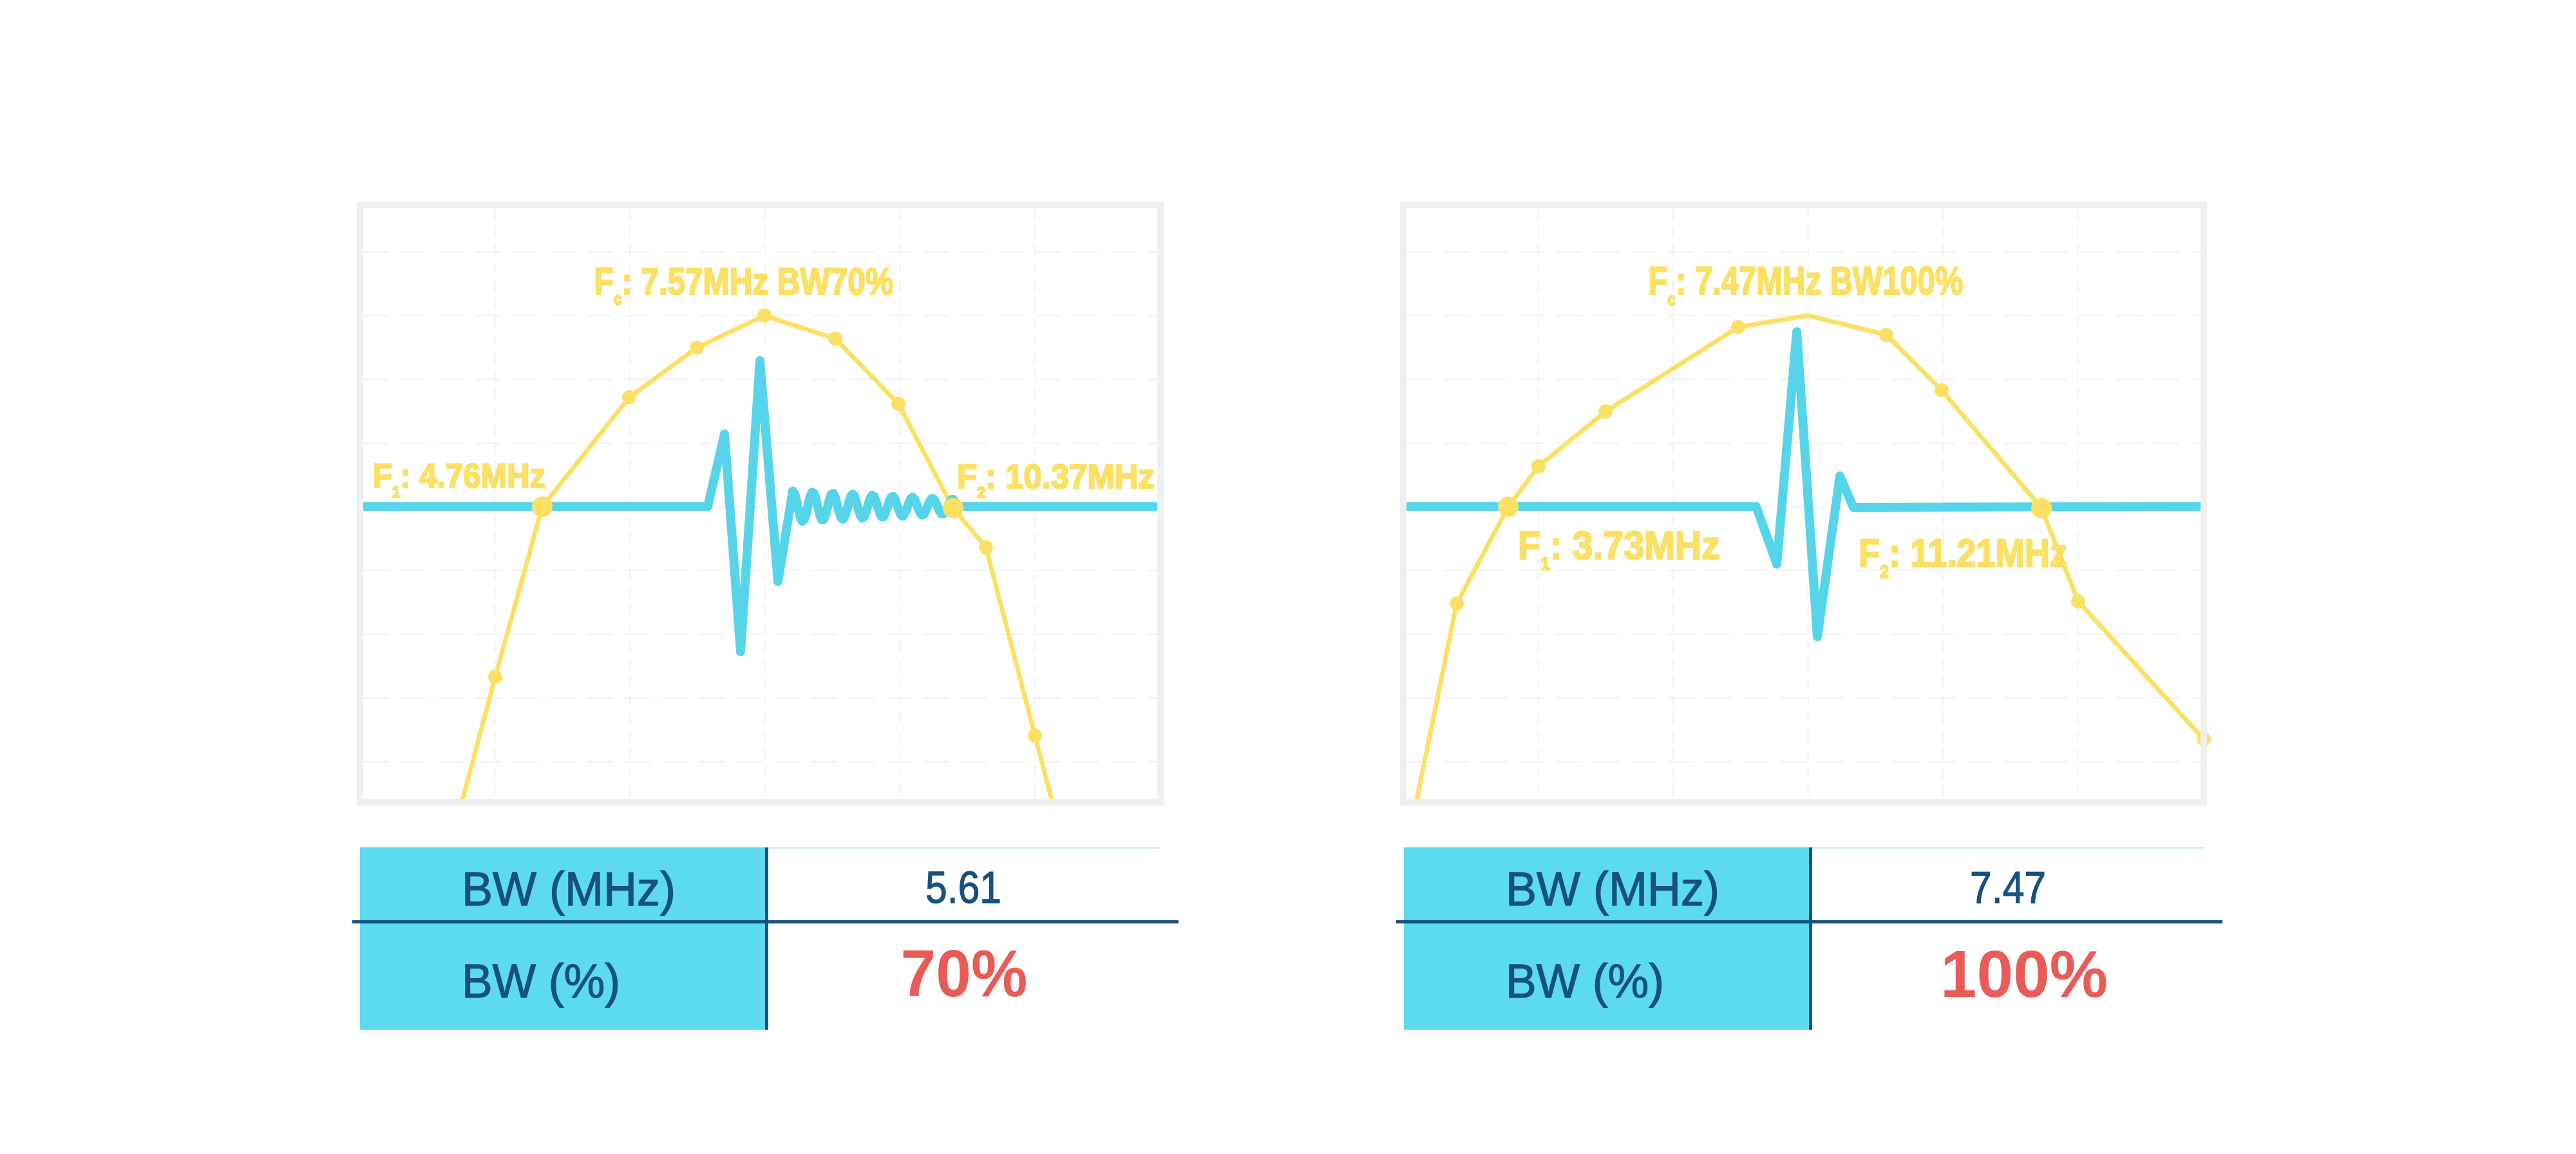 This screenshot has width=2576, height=1154. I want to click on svg-text: 70%, so click(964, 974).